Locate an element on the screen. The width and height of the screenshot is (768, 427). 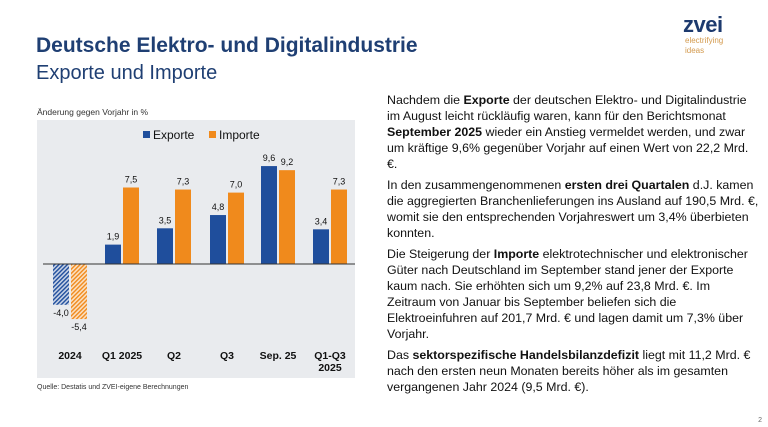
legend-swatch-exporte is located at coordinates (146, 134).